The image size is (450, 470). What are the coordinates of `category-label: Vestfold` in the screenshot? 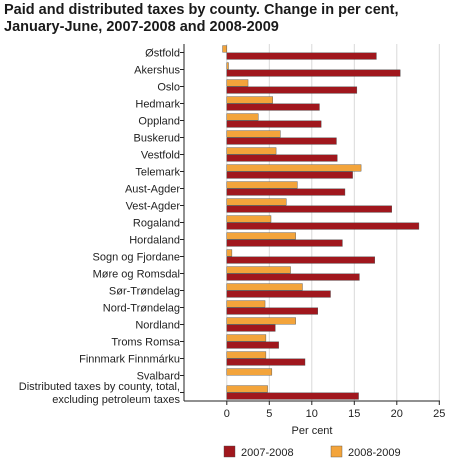 It's located at (160, 156).